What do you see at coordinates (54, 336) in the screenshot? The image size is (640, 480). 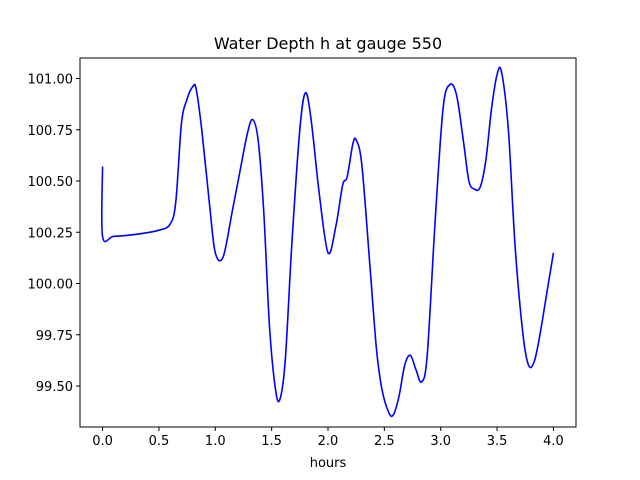 I see `y-tick-label: 99.75` at bounding box center [54, 336].